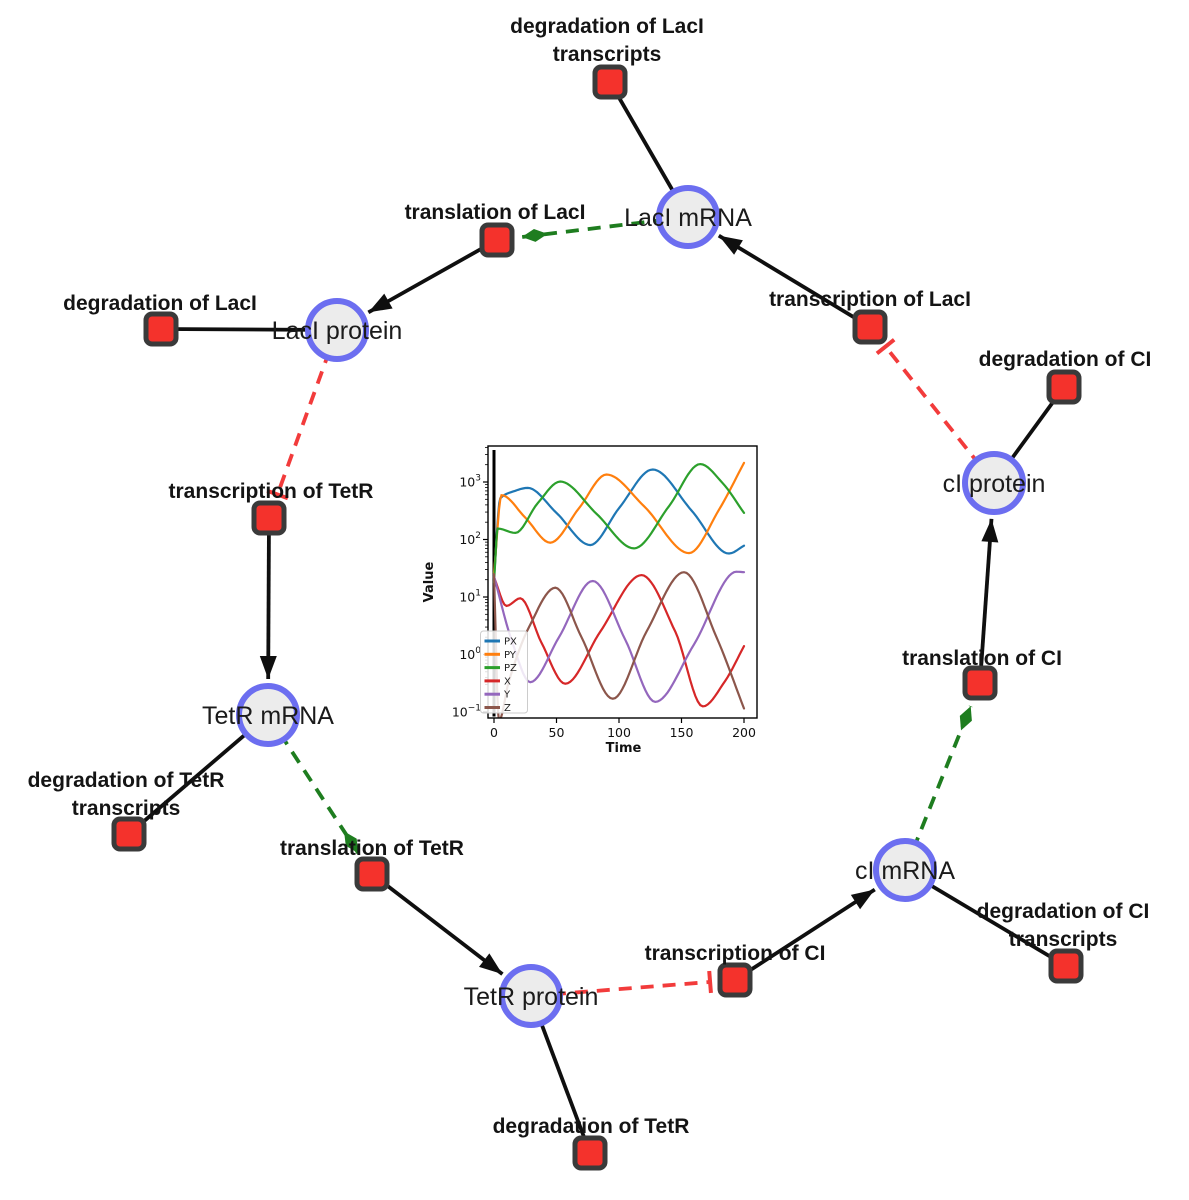  What do you see at coordinates (870, 327) in the screenshot?
I see `reaction-node-tc_laci` at bounding box center [870, 327].